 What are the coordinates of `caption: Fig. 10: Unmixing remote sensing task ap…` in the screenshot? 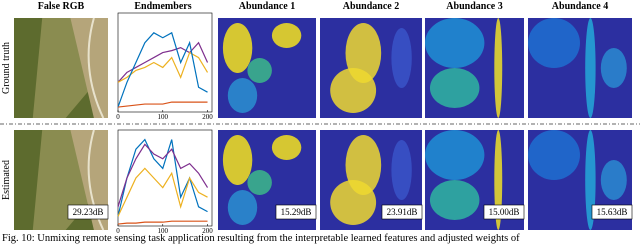 It's located at (261, 238).